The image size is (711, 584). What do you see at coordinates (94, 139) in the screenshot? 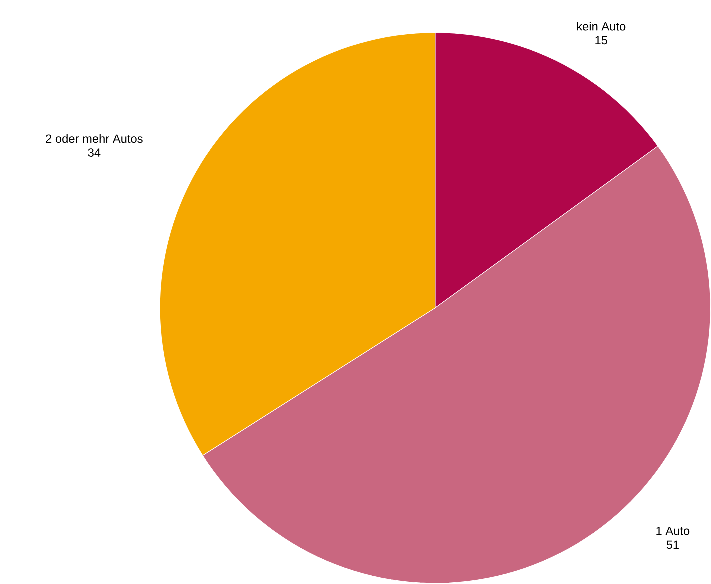
I see `slice-label: 2 oder mehr Autos` at bounding box center [94, 139].